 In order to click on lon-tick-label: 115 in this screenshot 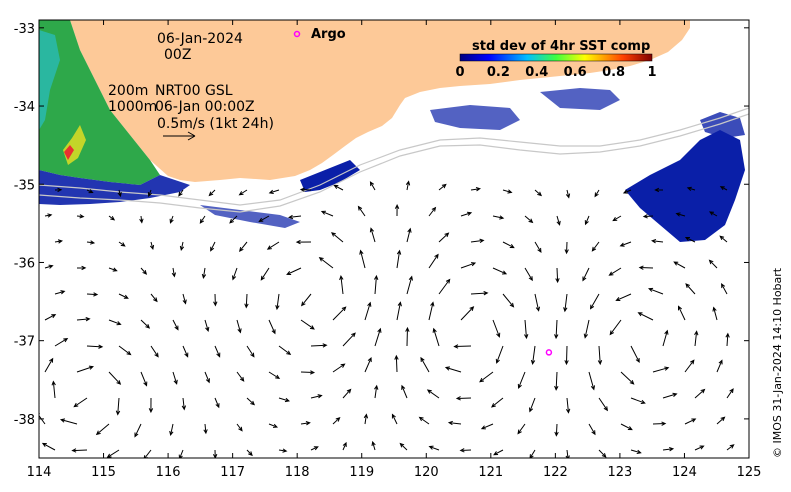, I will do `click(103, 472)`.